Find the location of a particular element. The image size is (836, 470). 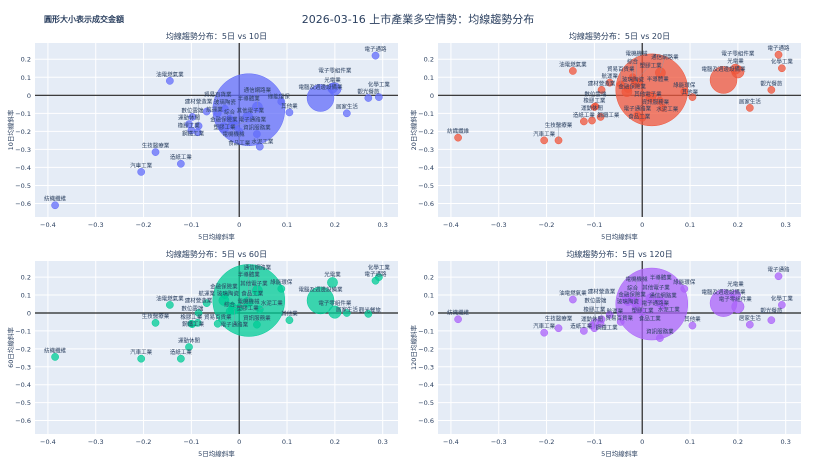

data-label: 運動休閒 is located at coordinates (592, 319).